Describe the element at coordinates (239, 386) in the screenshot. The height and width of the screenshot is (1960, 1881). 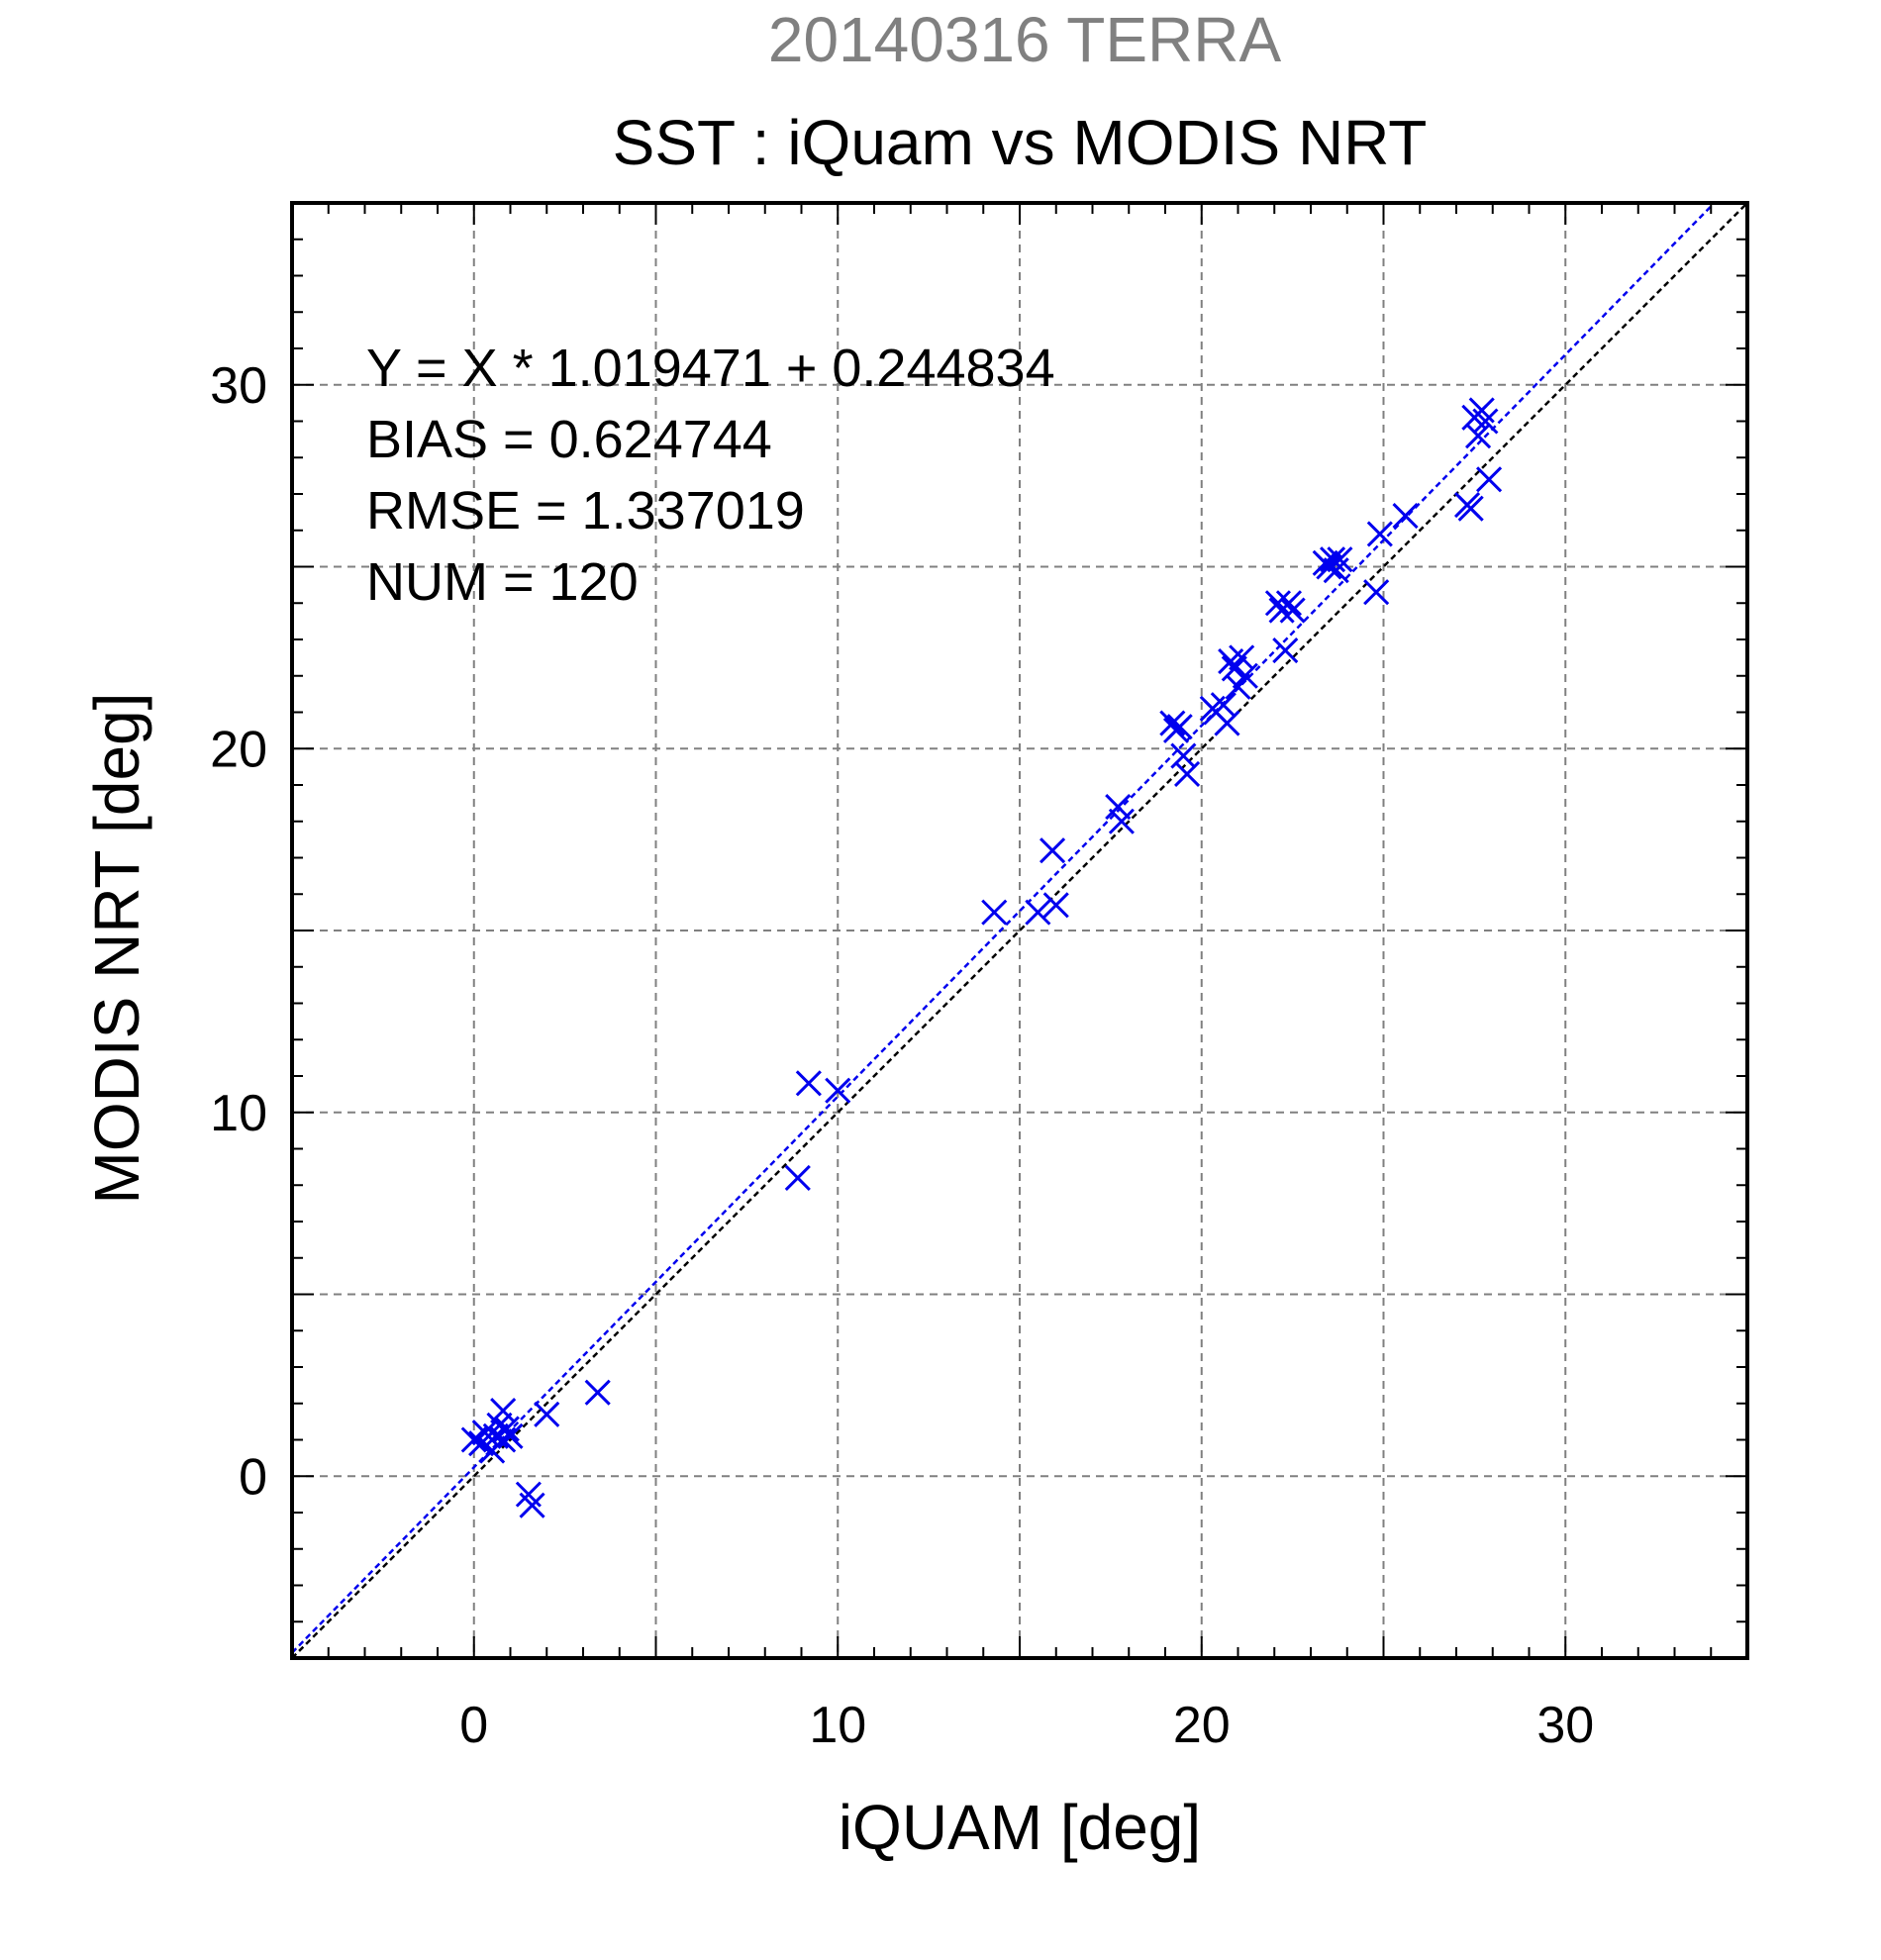
I see `y-tick-label: 30` at that location.